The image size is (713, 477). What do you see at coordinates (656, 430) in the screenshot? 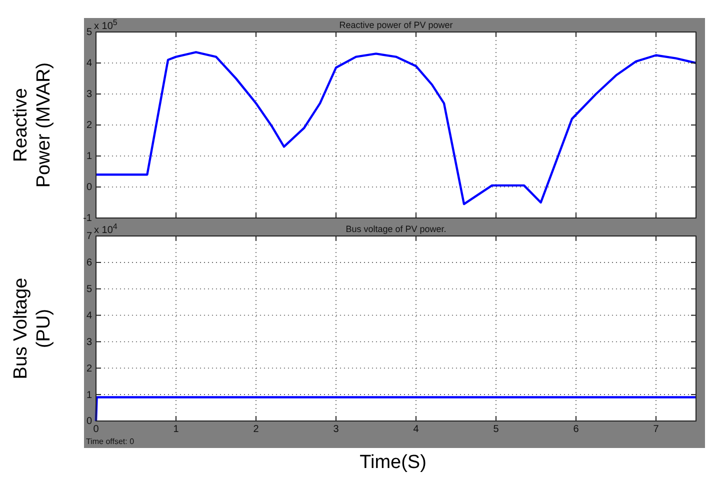
I see `x-tick-label: 7` at bounding box center [656, 430].